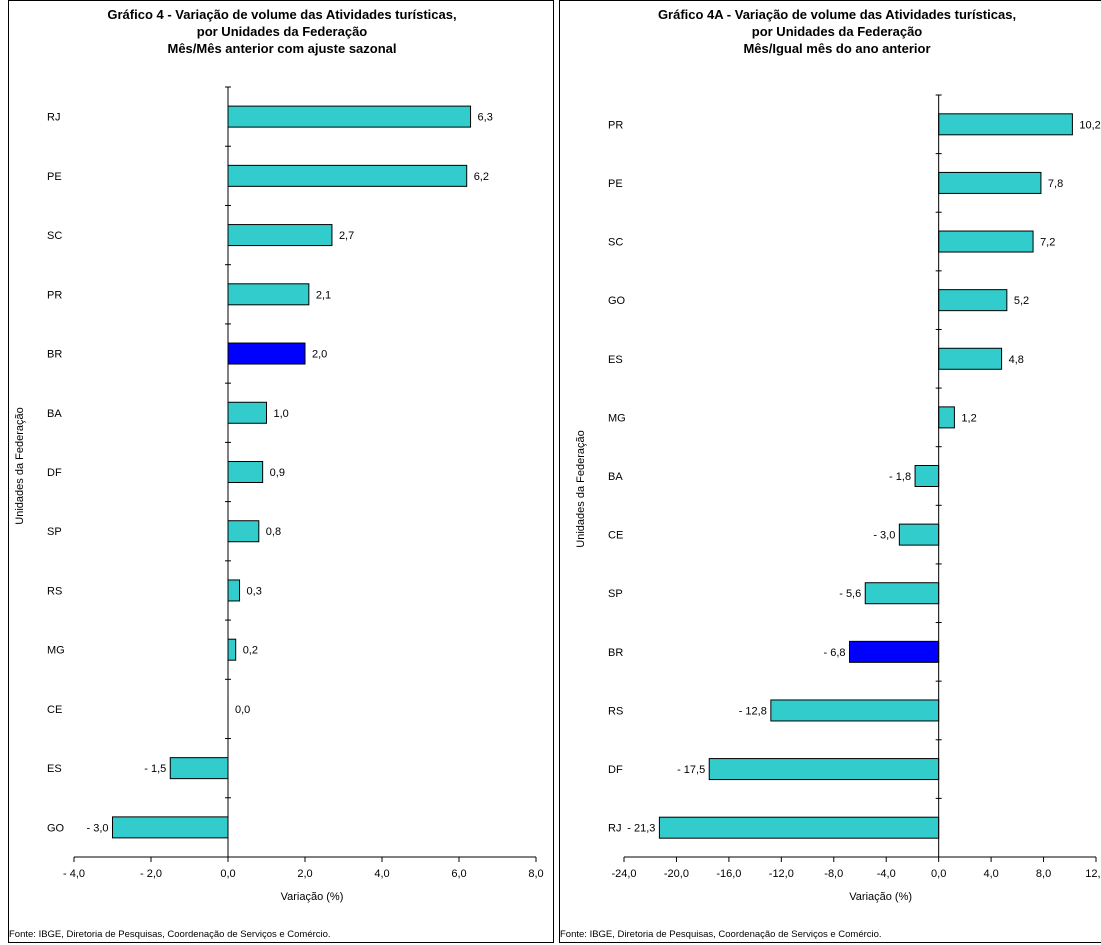 This screenshot has width=1101, height=945. I want to click on x-tick-label: 6,0, so click(458, 874).